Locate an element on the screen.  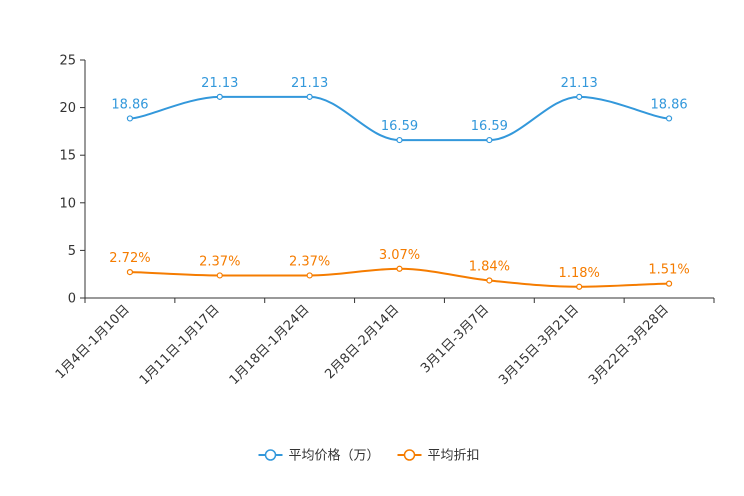
data-label: 2.72% is located at coordinates (129, 258).